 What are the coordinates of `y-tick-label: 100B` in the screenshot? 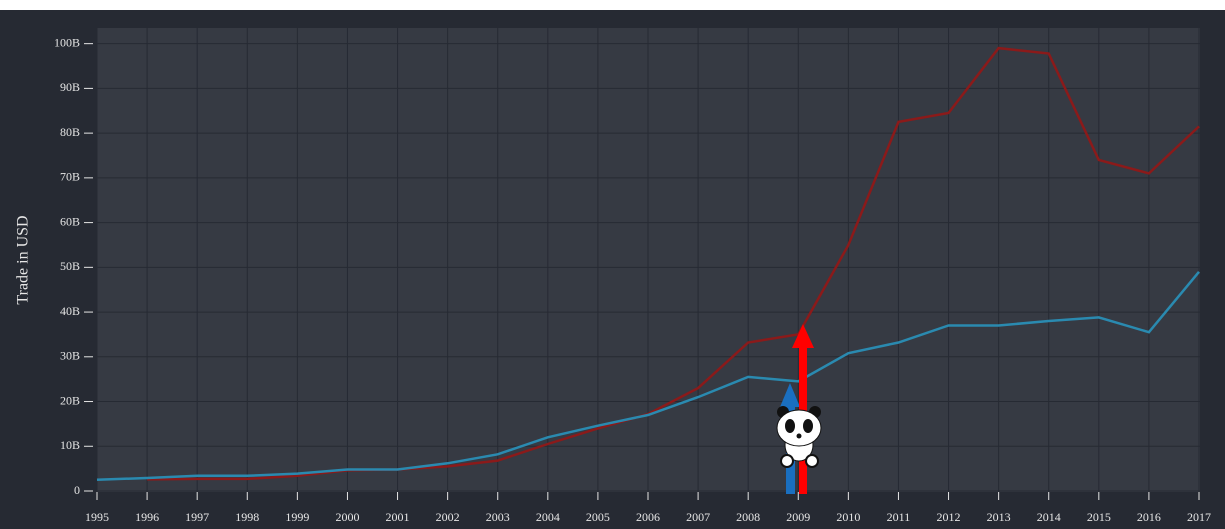 It's located at (67, 42).